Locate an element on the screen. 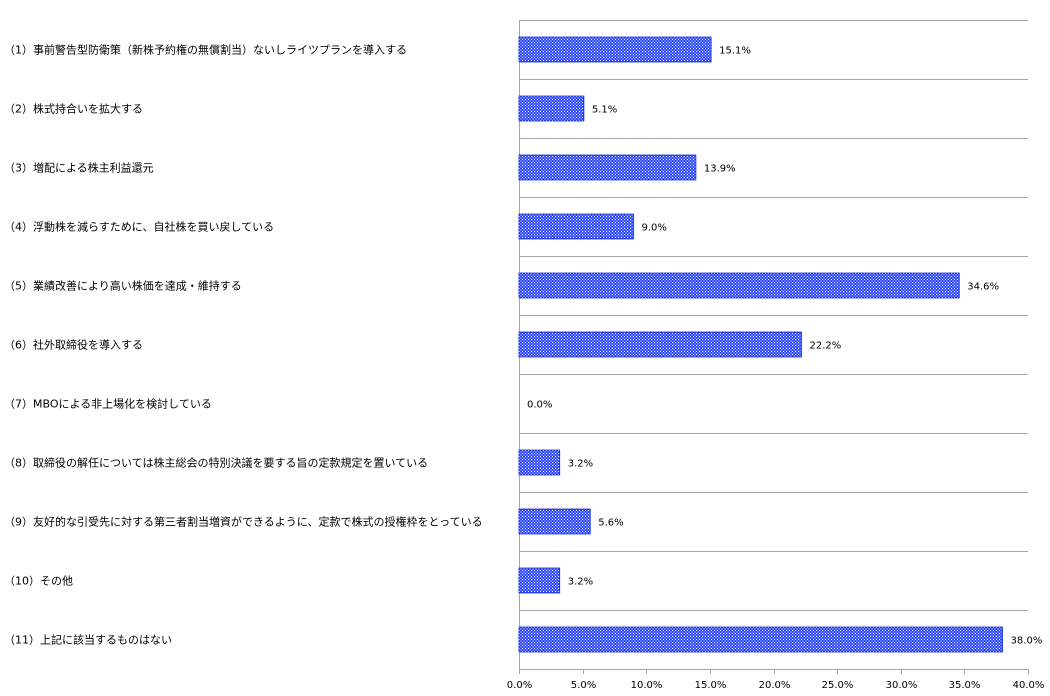  data-label: 9.0% is located at coordinates (654, 228).